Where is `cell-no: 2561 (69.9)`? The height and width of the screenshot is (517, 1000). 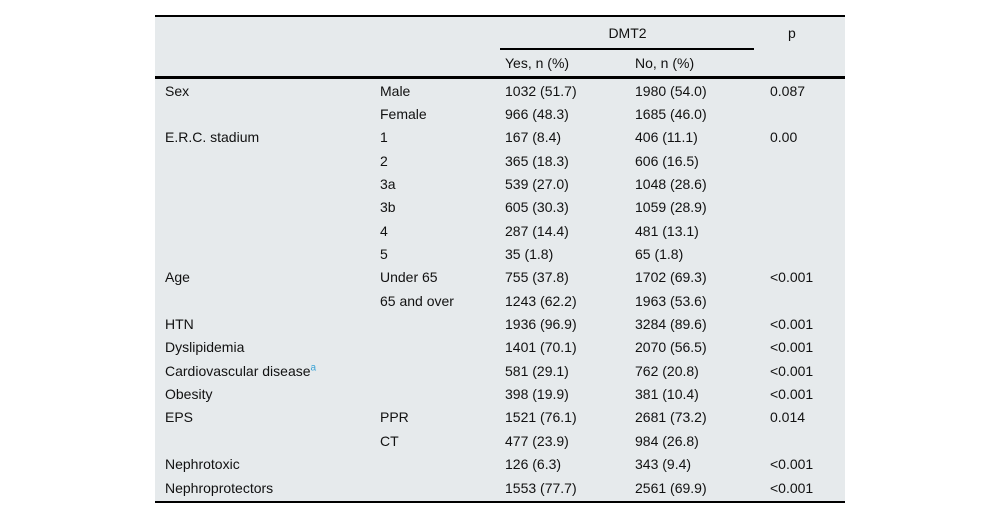
cell-no: 2561 (69.9) is located at coordinates (671, 487).